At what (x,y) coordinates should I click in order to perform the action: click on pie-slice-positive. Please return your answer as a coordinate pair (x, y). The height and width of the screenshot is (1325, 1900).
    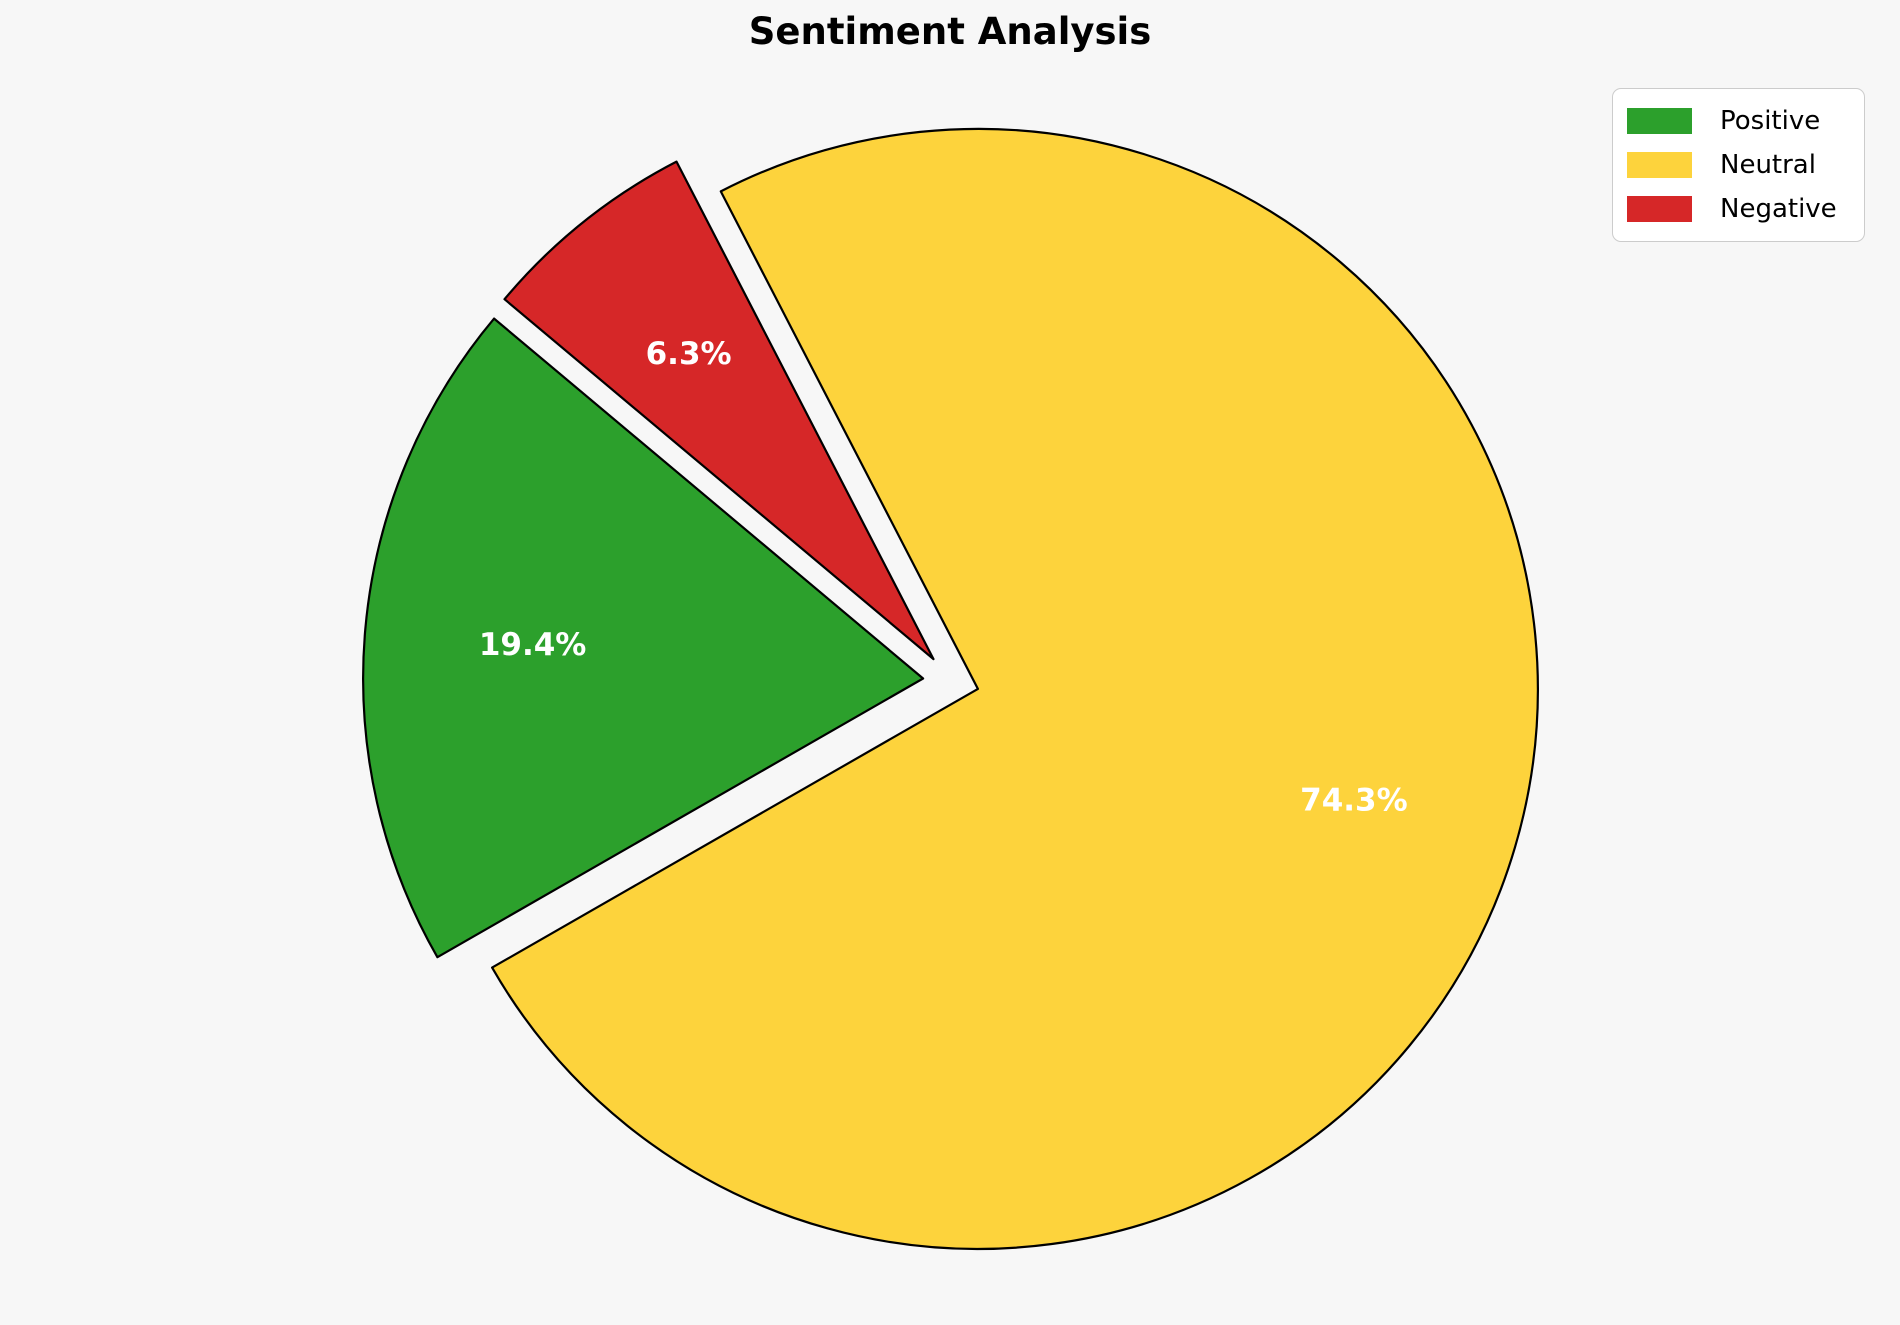
    Looking at the image, I should click on (643, 638).